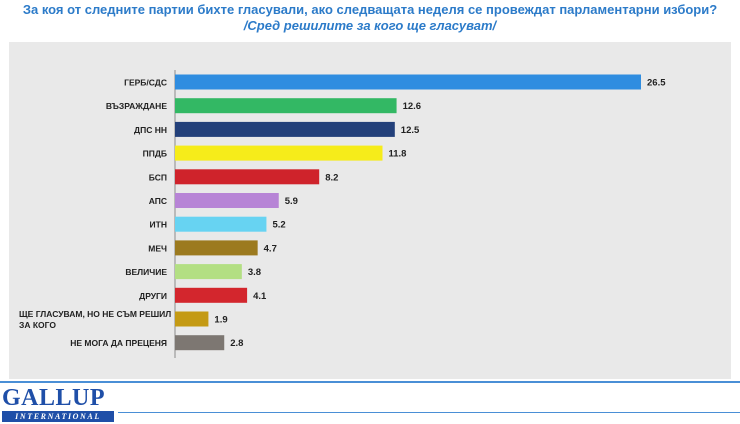 The height and width of the screenshot is (424, 740). Describe the element at coordinates (157, 248) in the screenshot. I see `category-label: МЕЧ` at that location.